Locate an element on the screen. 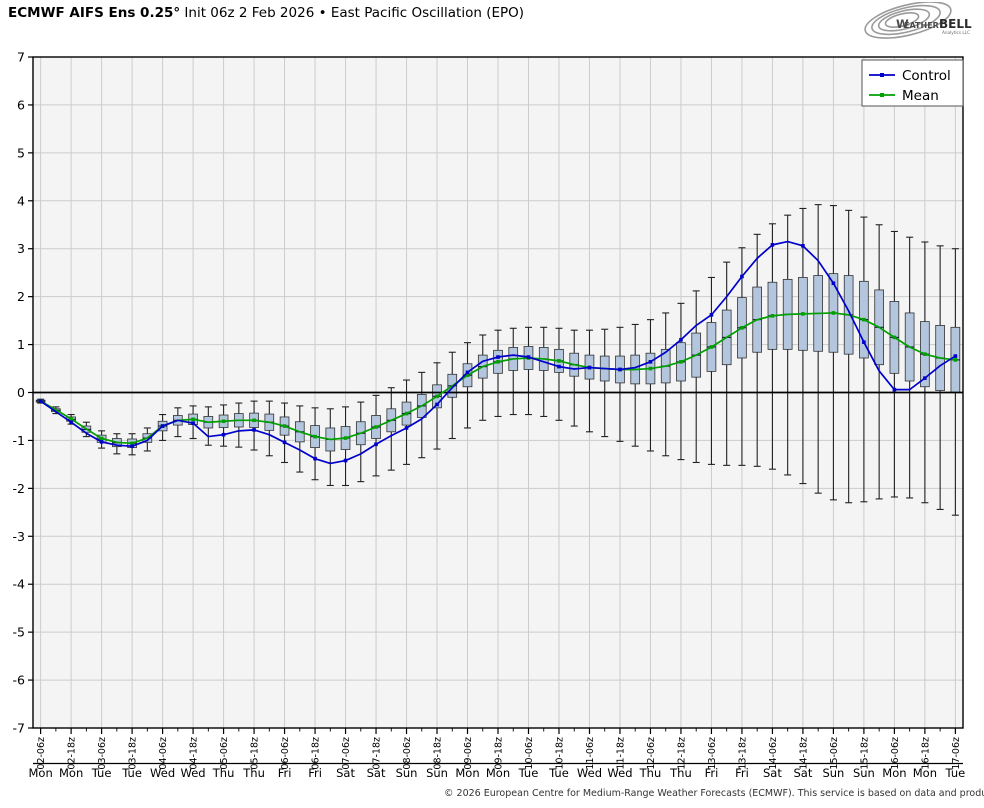 The image size is (984, 808). x-tick-label: 07-18z is located at coordinates (376, 753).